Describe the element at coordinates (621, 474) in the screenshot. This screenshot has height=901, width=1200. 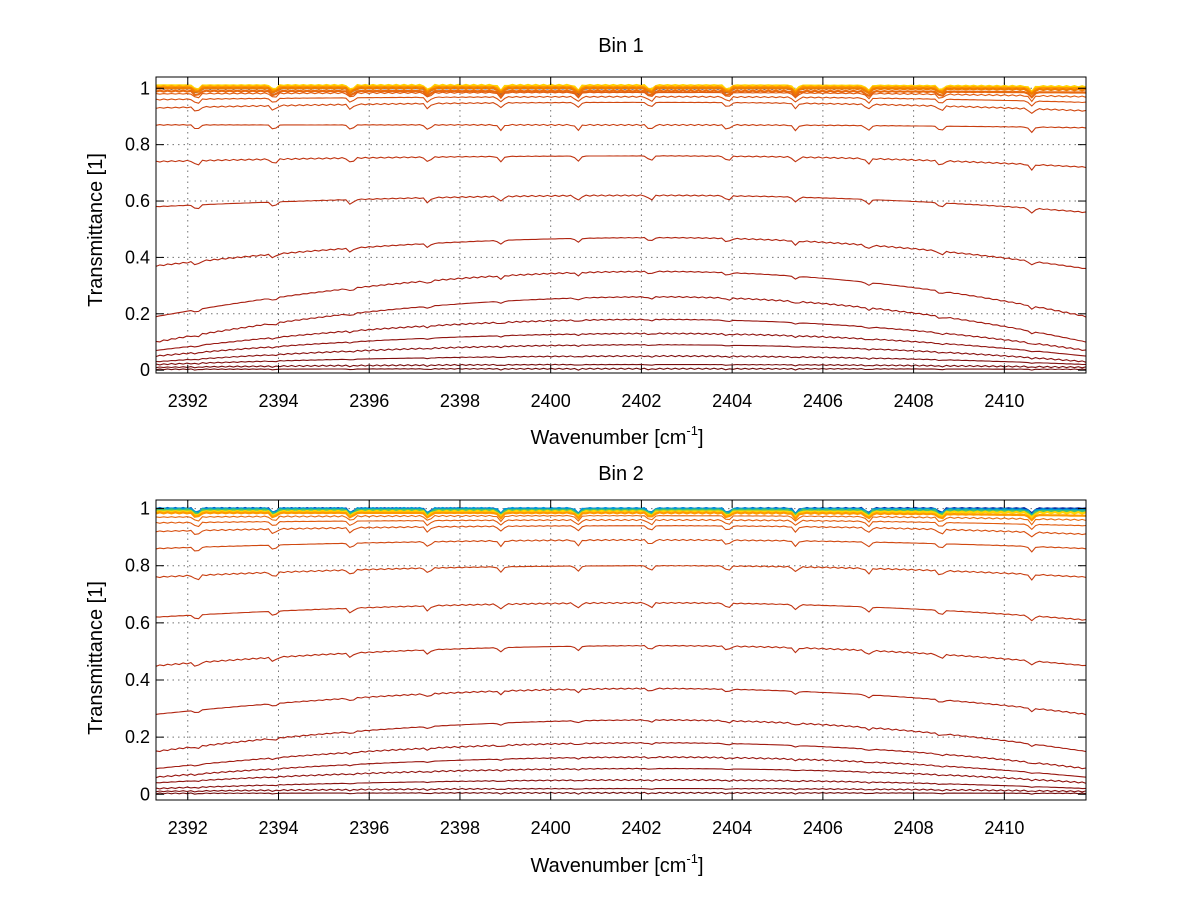
I see `subplot-title: Bin 2` at that location.